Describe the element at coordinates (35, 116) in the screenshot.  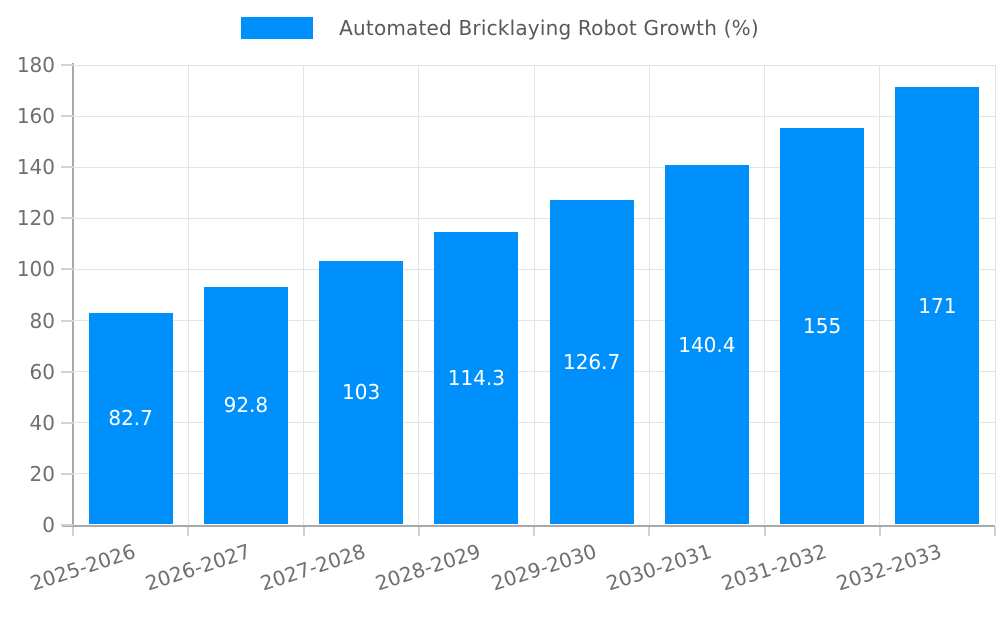
I see `y-tick-label: 160` at that location.